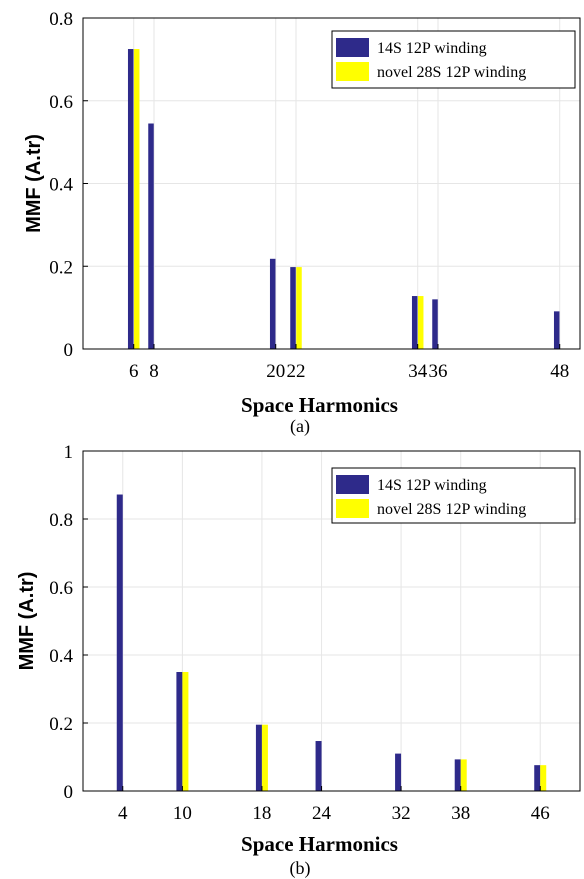  What do you see at coordinates (134, 371) in the screenshot?
I see `x-tick-label: 6` at bounding box center [134, 371].